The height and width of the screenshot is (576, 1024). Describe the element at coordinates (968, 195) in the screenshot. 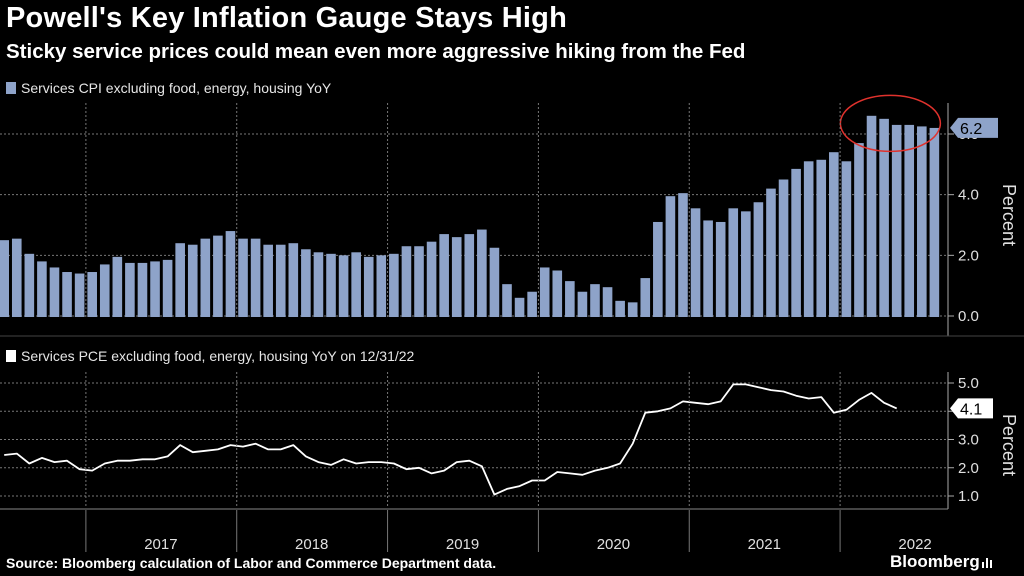

I see `top-y-tick-label: 4.0` at that location.